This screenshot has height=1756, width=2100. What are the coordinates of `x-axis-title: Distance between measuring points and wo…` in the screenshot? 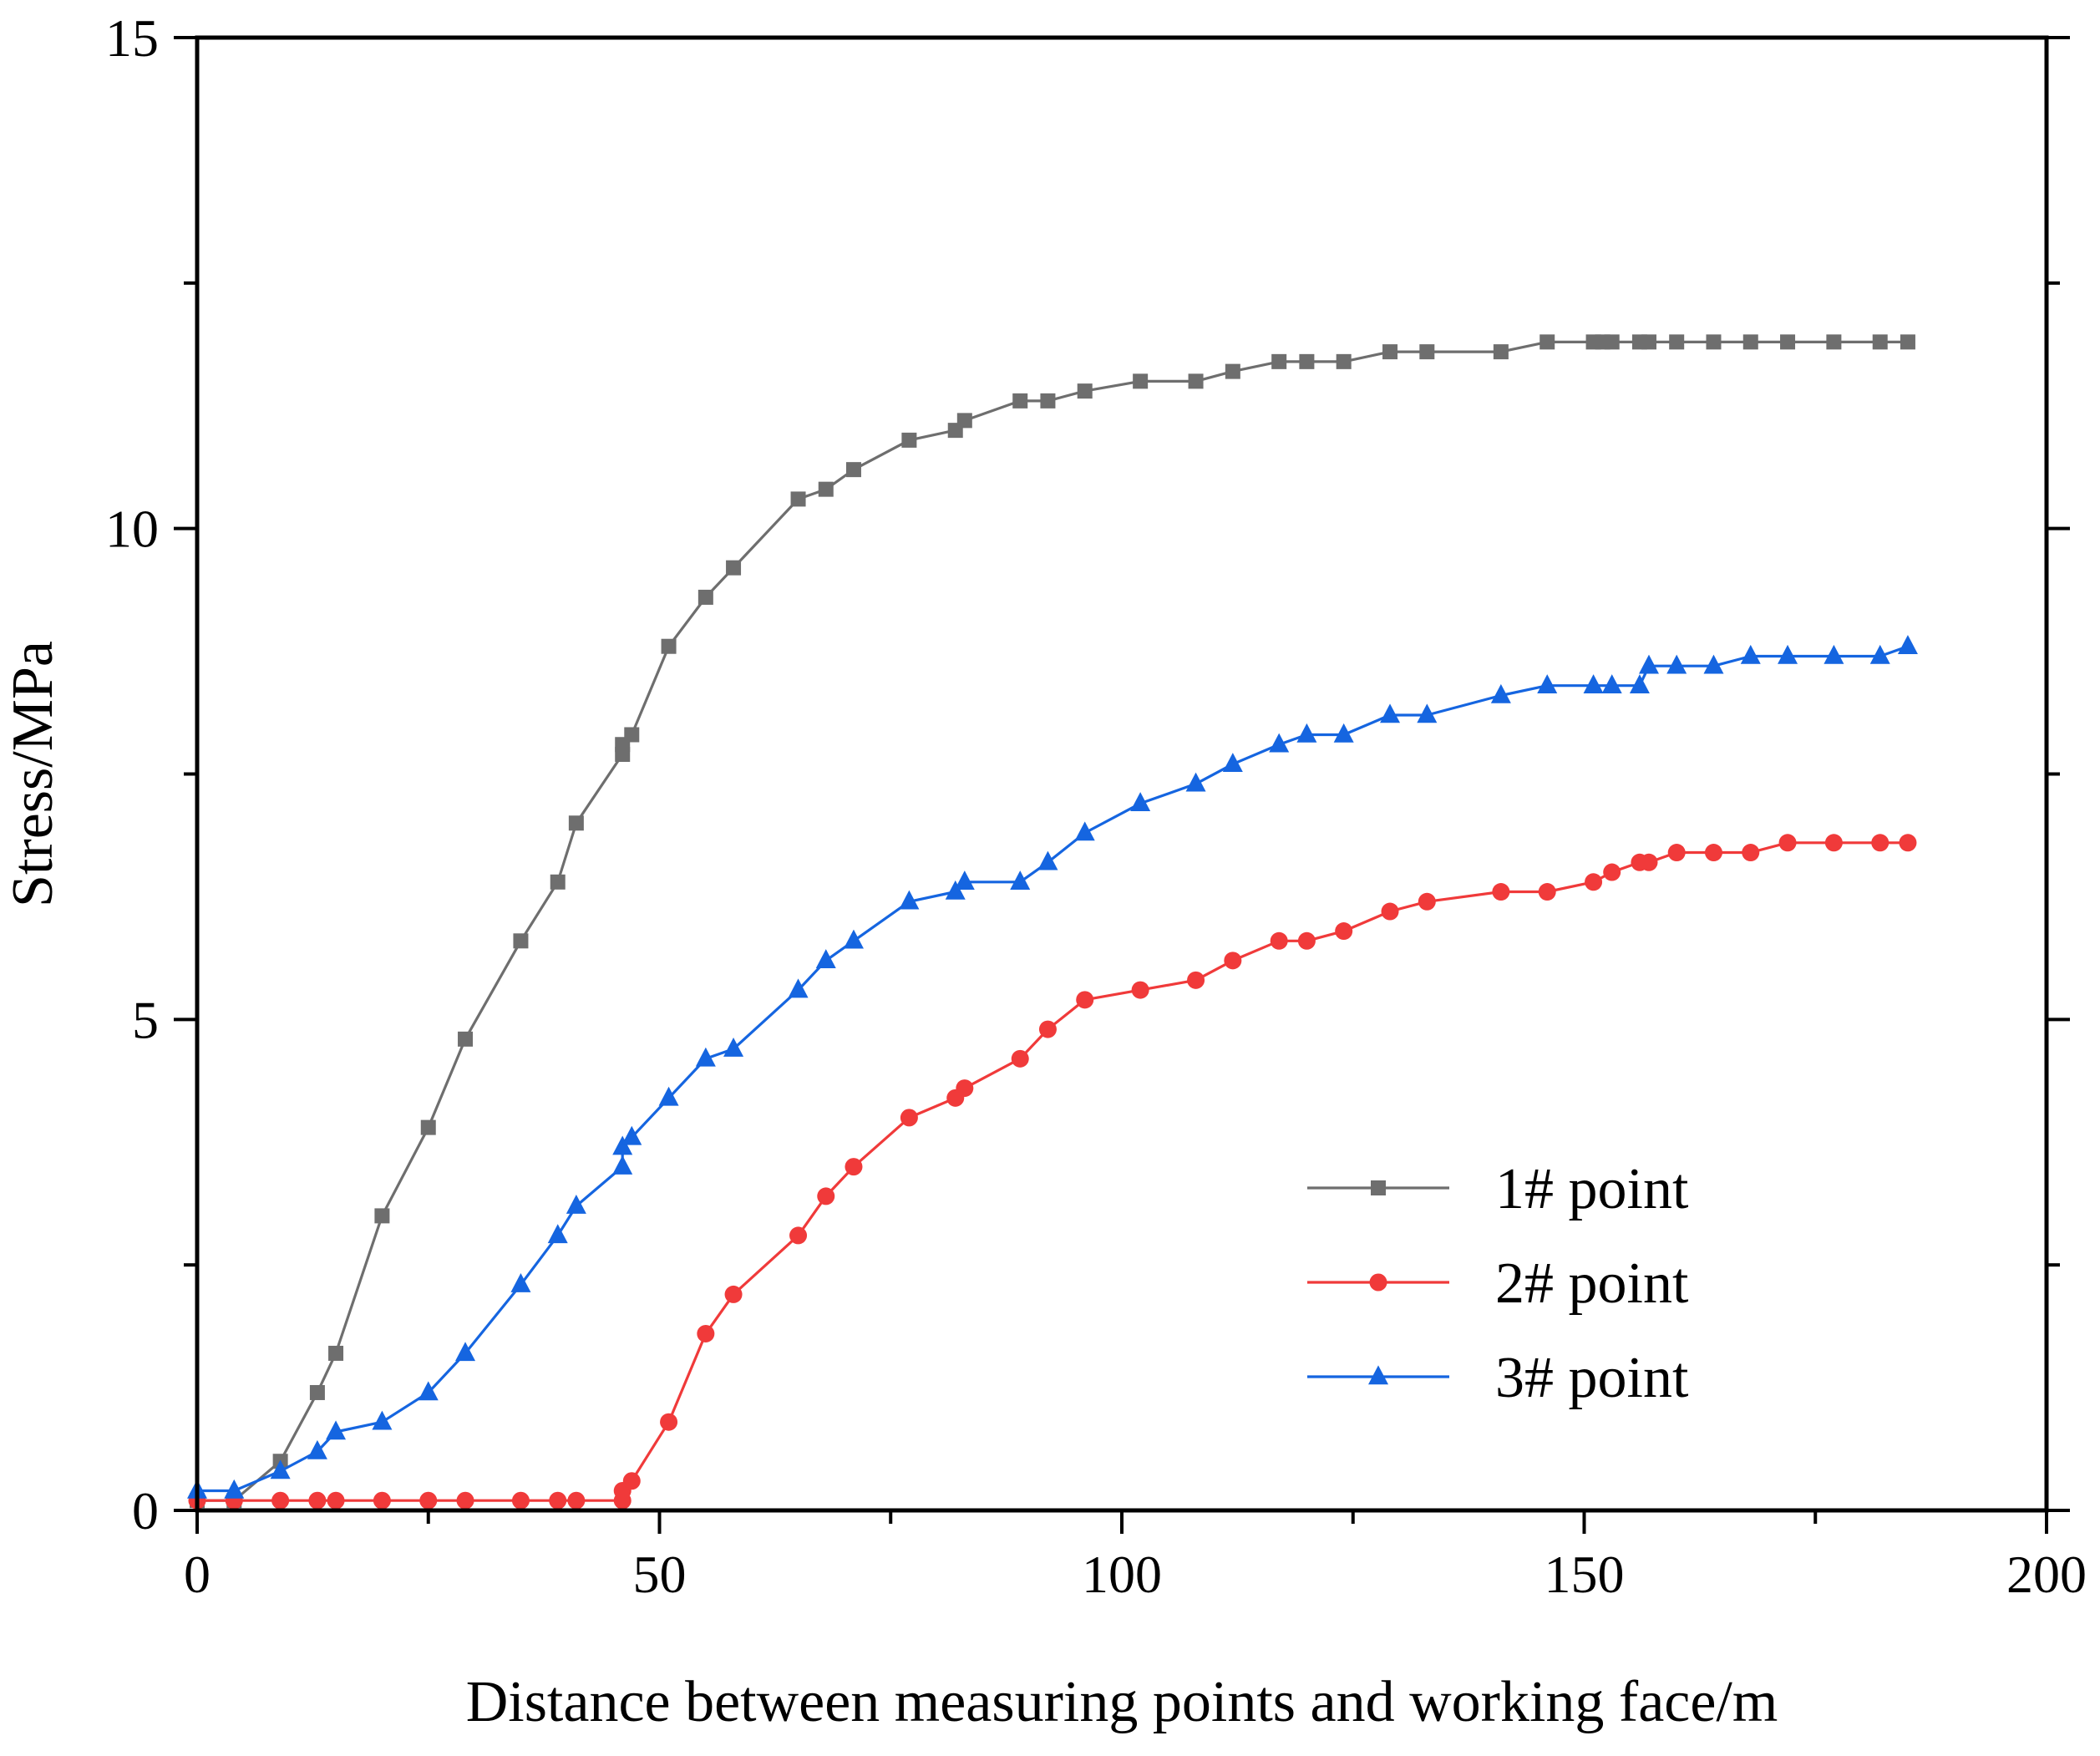 It's located at (1122, 1702).